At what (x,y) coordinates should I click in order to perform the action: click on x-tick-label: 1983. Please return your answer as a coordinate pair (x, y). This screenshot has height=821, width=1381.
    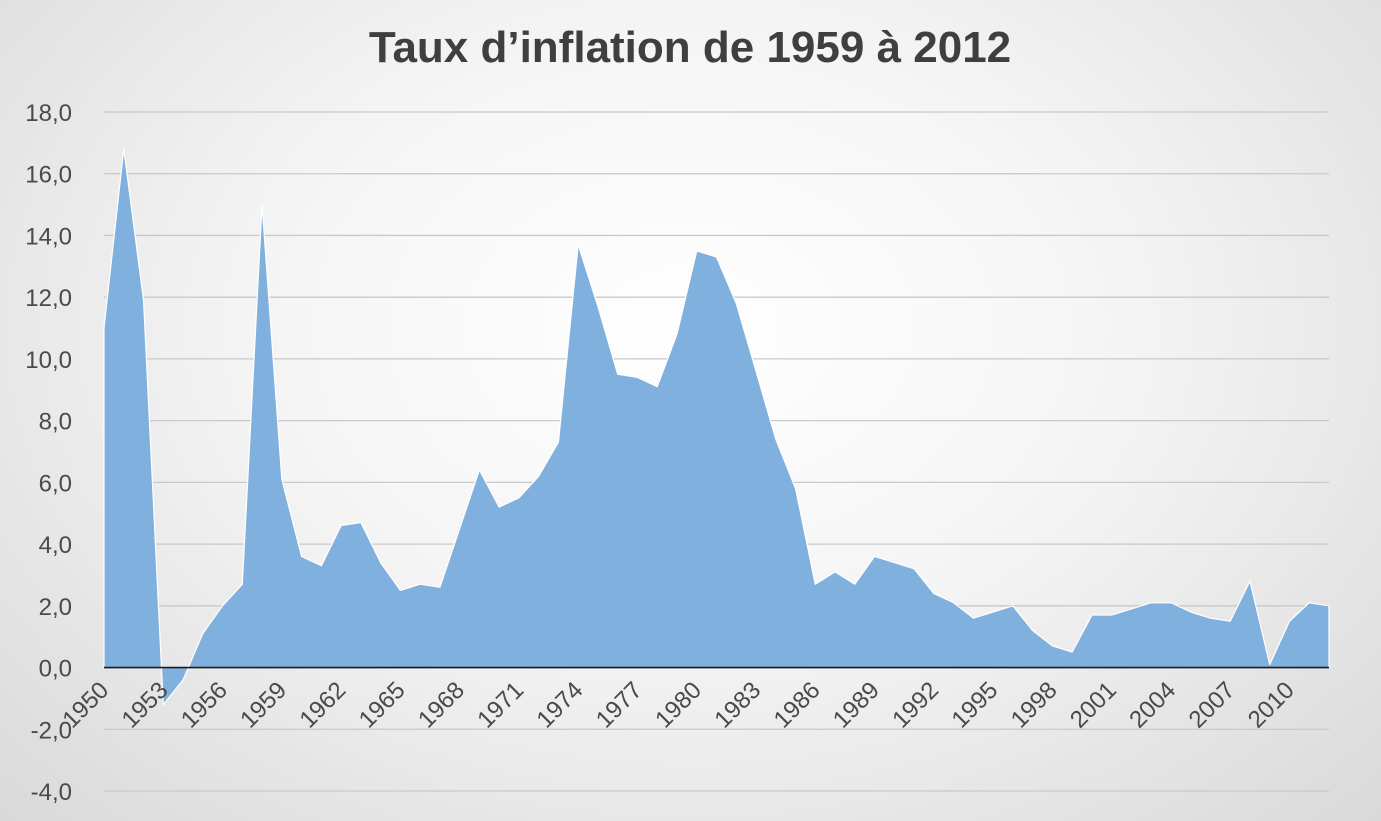
    Looking at the image, I should click on (737, 705).